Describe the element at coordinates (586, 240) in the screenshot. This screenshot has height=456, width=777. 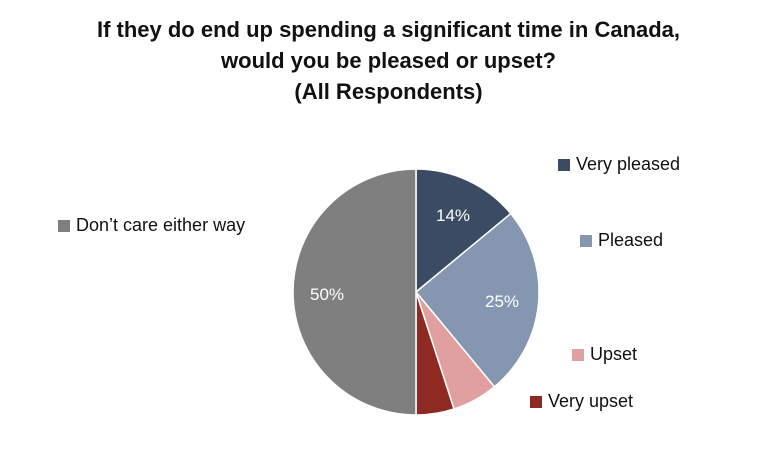
I see `legend-swatch-pleased` at that location.